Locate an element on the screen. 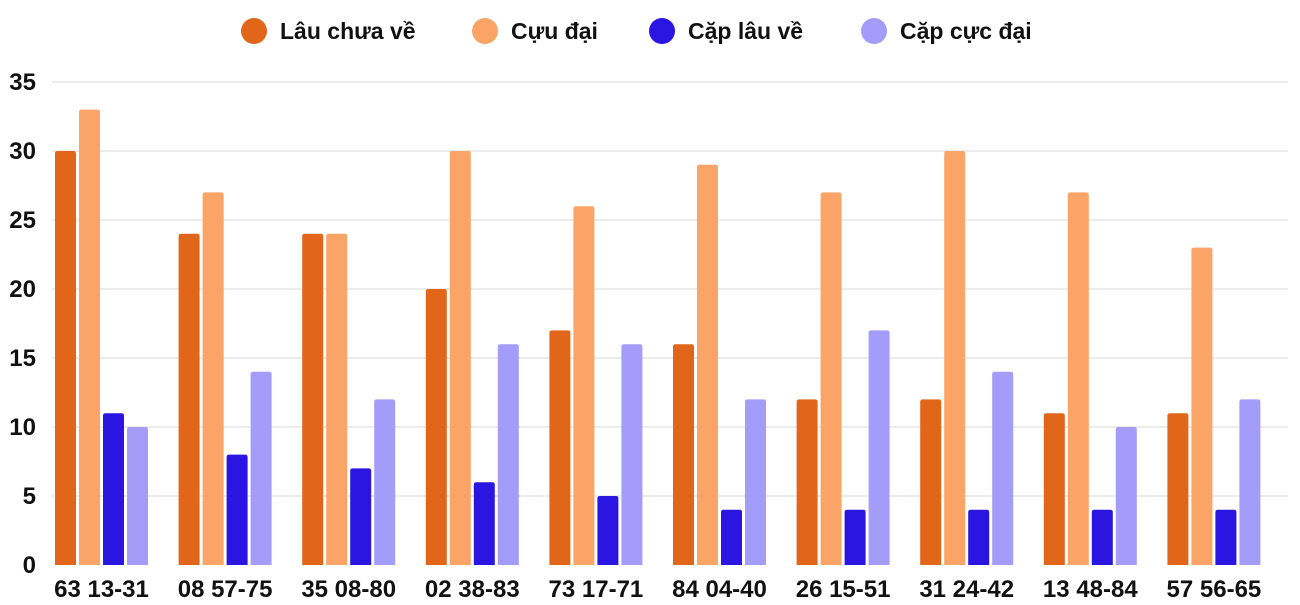 This screenshot has height=605, width=1300. y-tick-label: 5 is located at coordinates (29, 496).